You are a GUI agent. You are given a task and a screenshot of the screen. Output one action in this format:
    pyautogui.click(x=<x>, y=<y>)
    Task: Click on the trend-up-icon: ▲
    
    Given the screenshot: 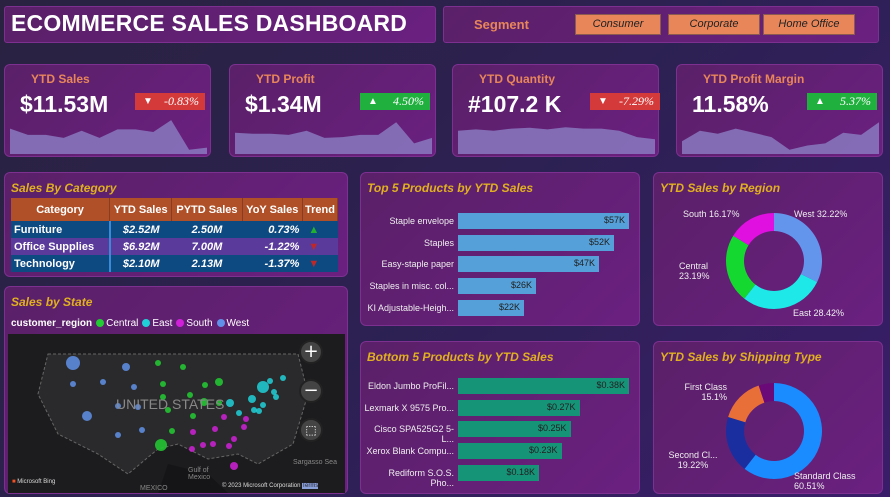 What is the action you would take?
    pyautogui.click(x=320, y=229)
    